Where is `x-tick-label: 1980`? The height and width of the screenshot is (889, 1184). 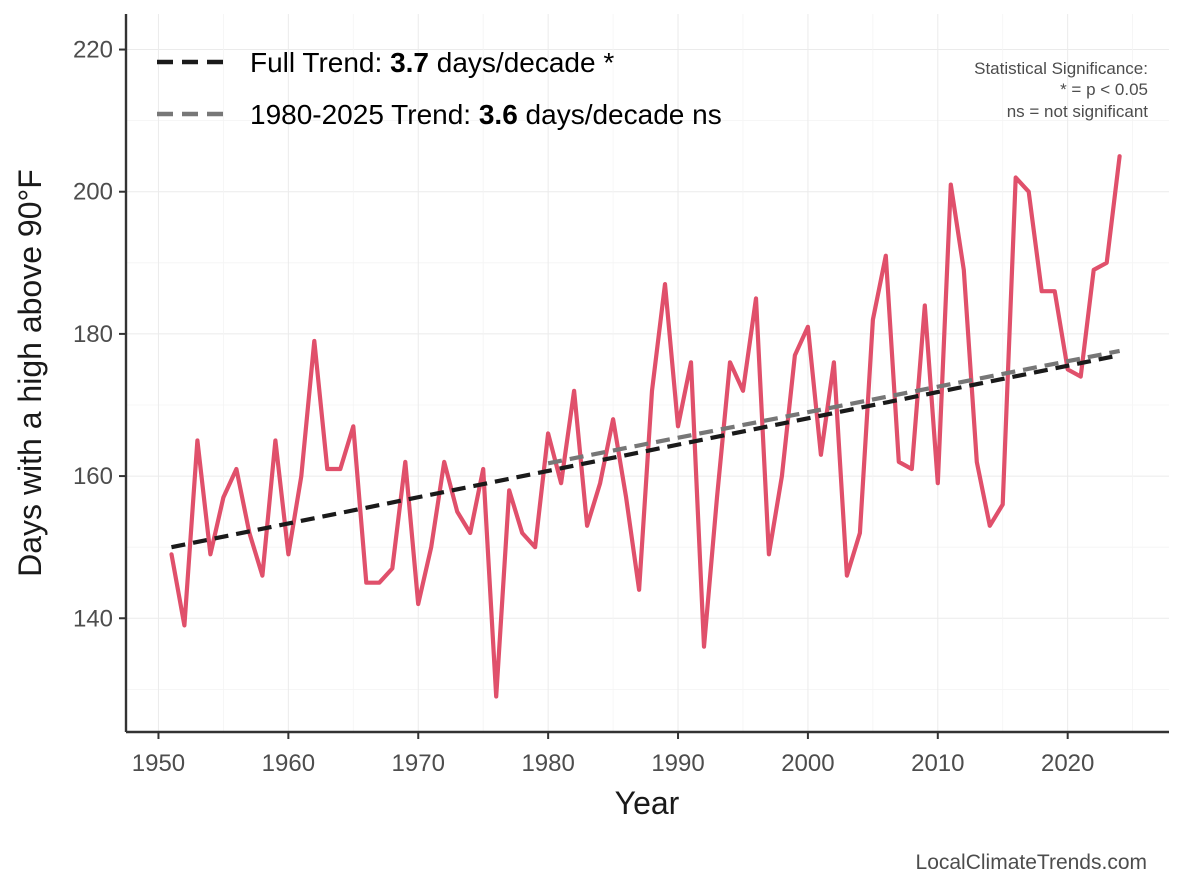
x-tick-label: 1980 is located at coordinates (547, 763).